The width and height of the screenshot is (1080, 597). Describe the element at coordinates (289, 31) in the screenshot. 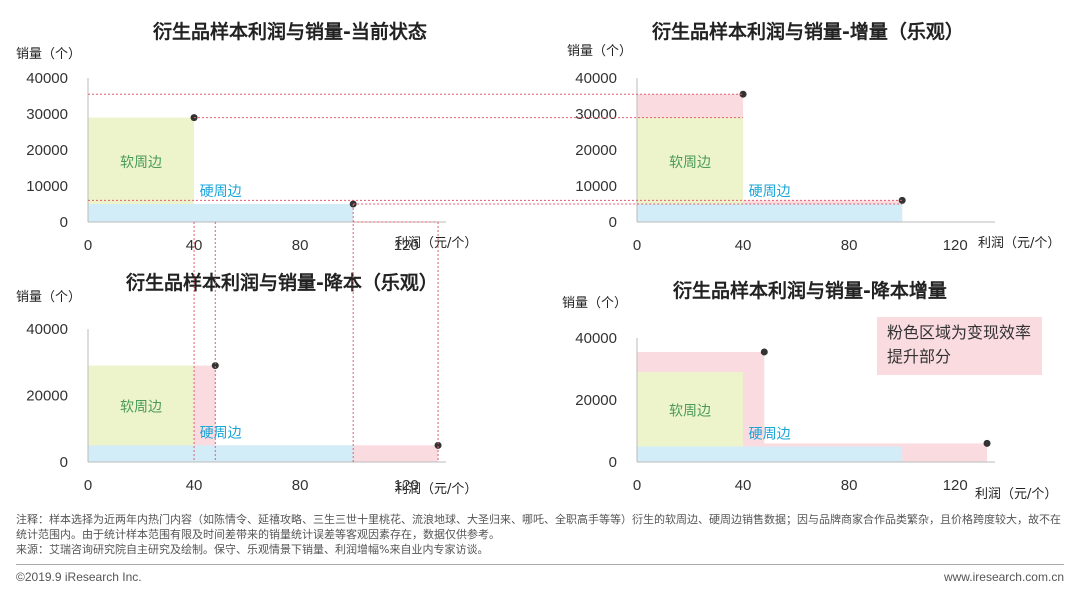

I see `chart-title: 衍生品样本利润与销量-当前状态` at that location.